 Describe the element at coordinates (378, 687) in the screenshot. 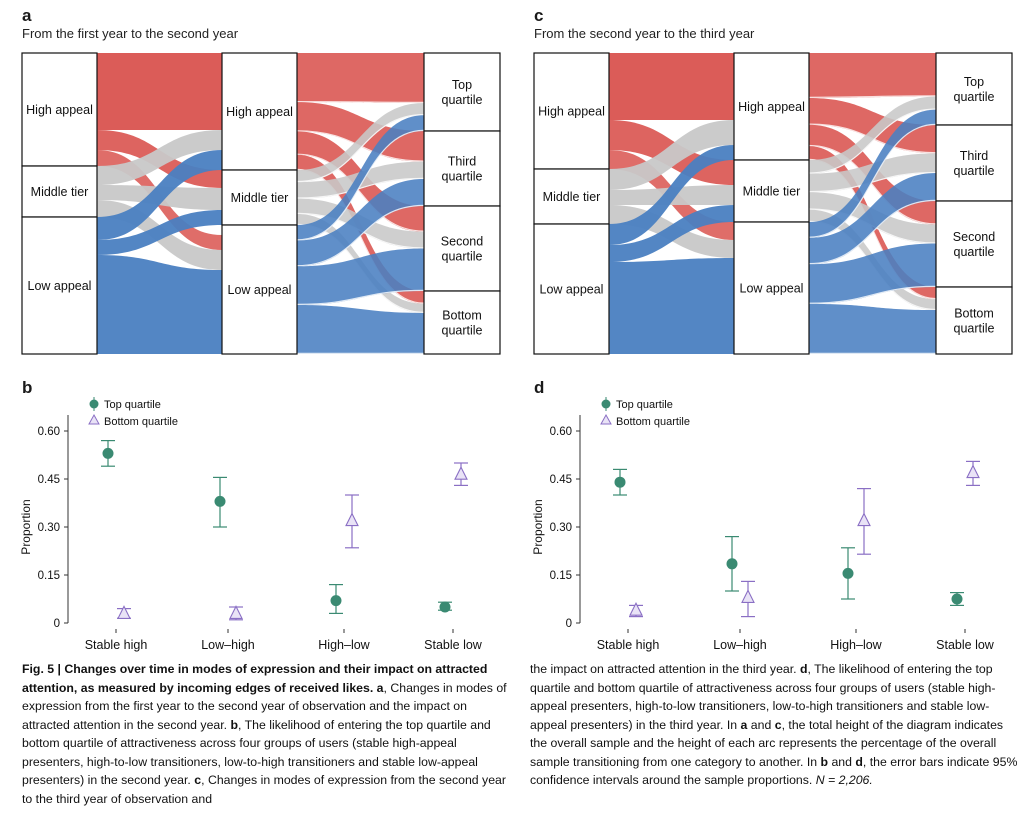

I see `caption-a-label: a` at that location.